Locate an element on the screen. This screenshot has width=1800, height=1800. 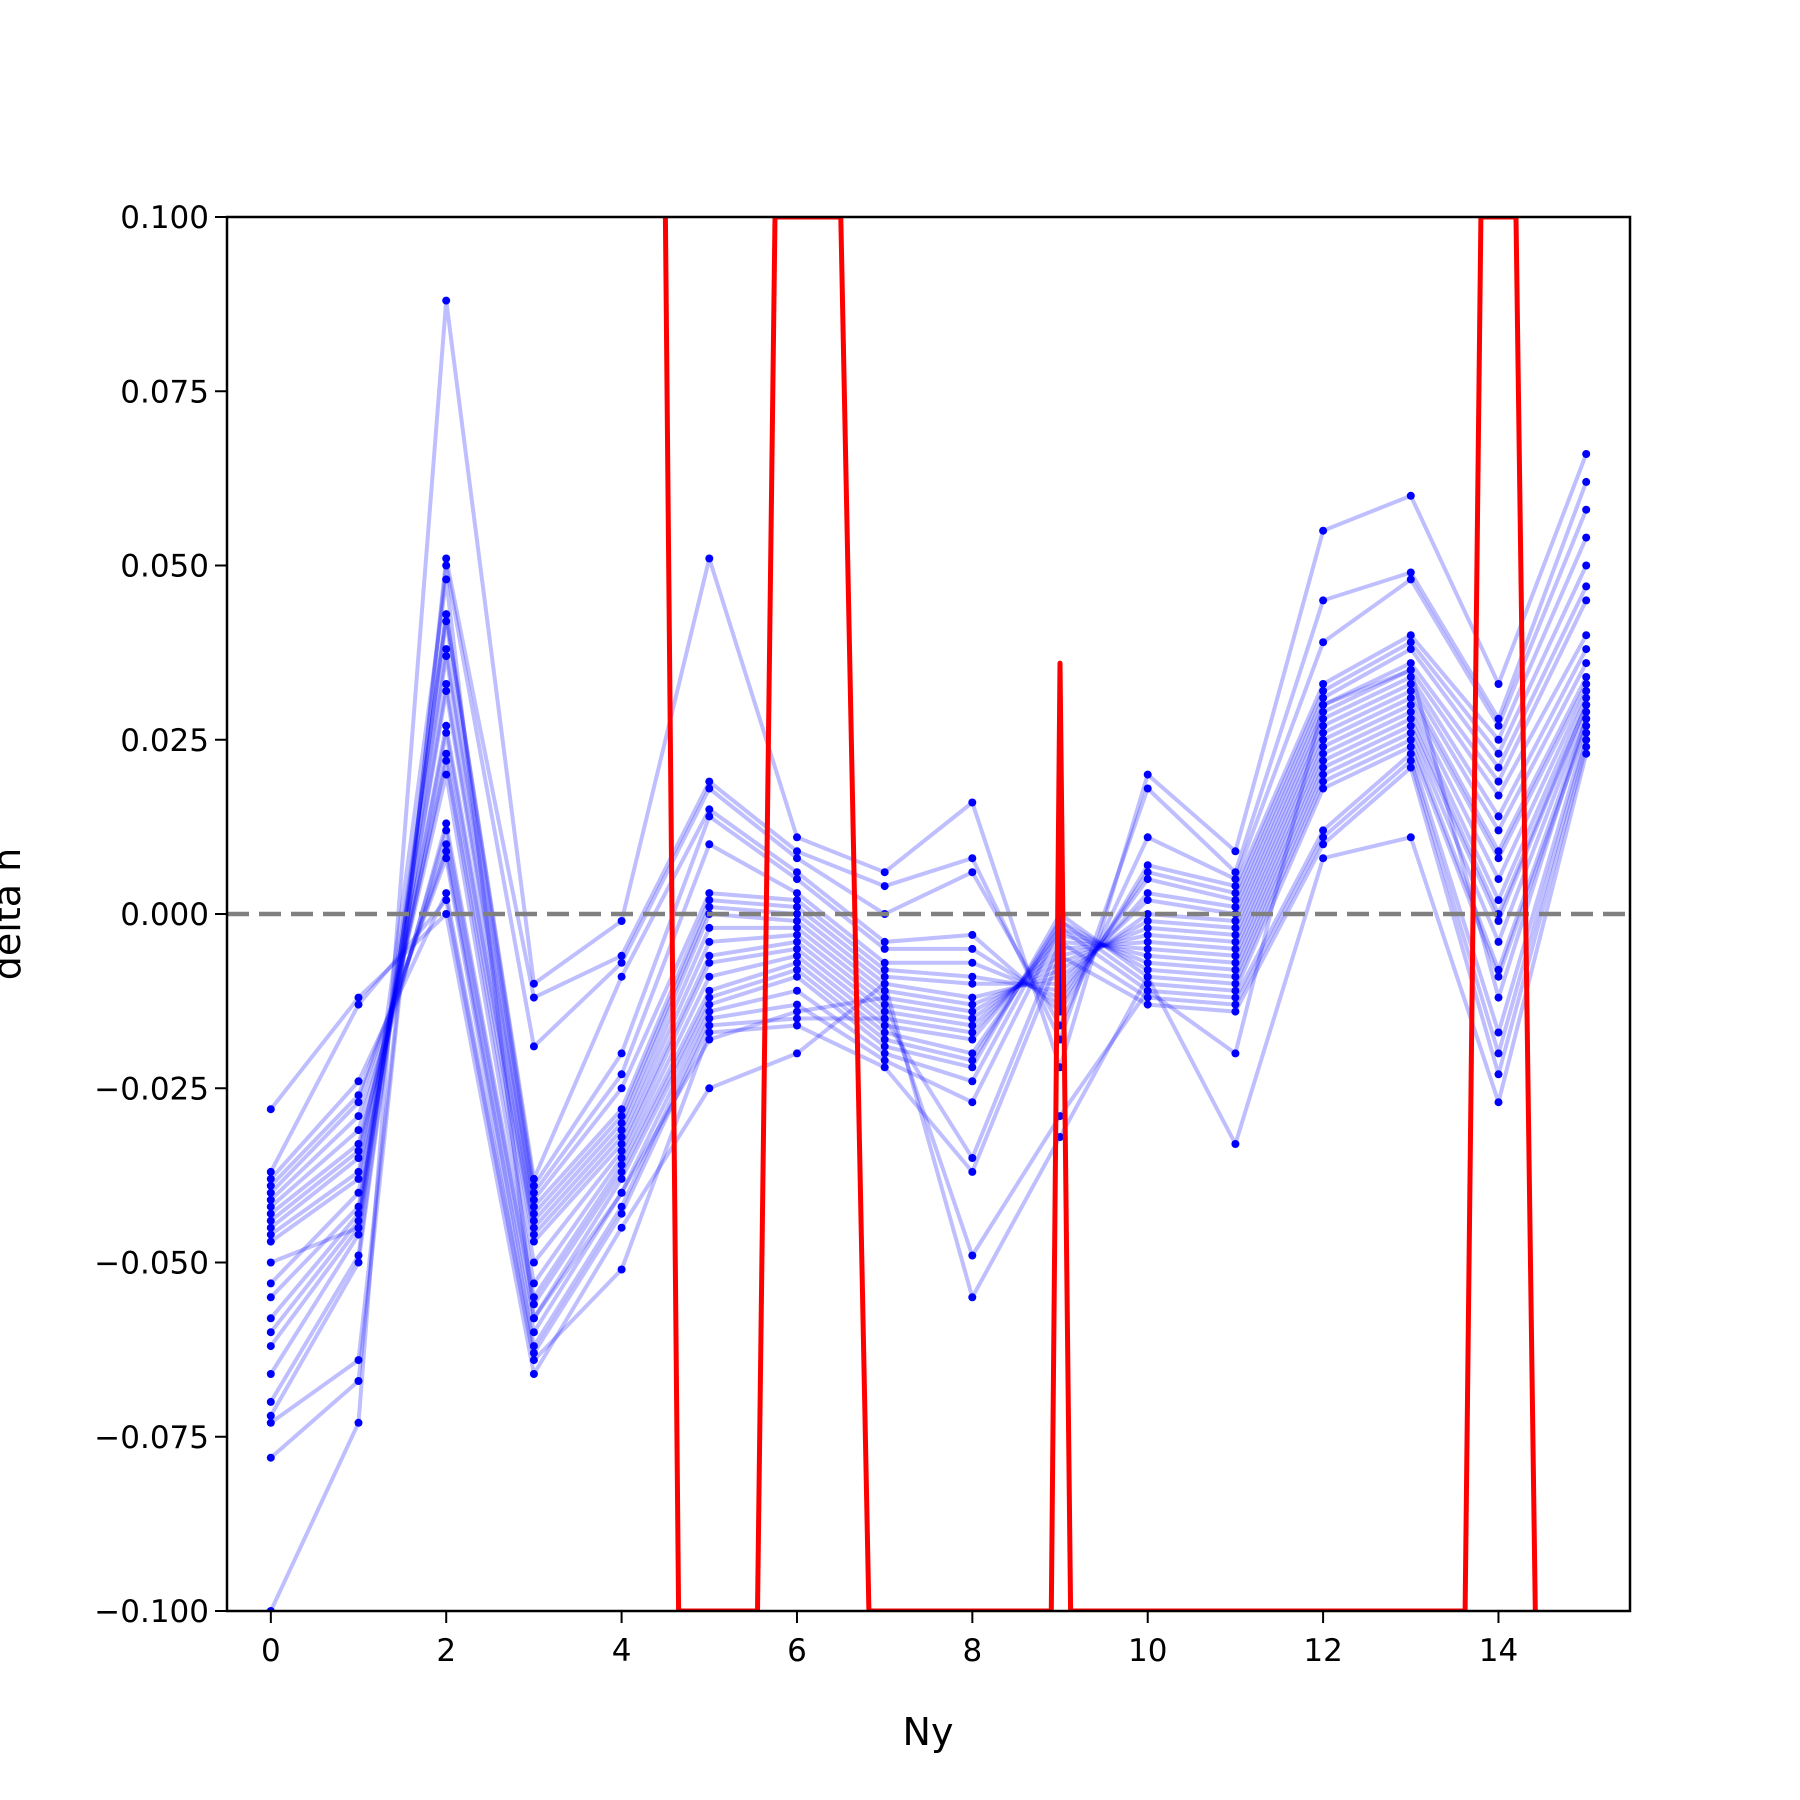
y-tick-label: 0.025 is located at coordinates (164, 741).